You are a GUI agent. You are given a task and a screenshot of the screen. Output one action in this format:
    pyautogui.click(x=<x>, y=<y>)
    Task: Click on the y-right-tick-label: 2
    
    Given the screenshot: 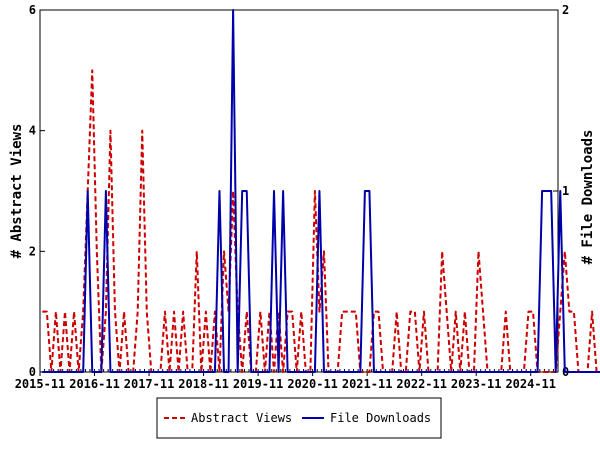 What is the action you would take?
    pyautogui.click(x=565, y=10)
    